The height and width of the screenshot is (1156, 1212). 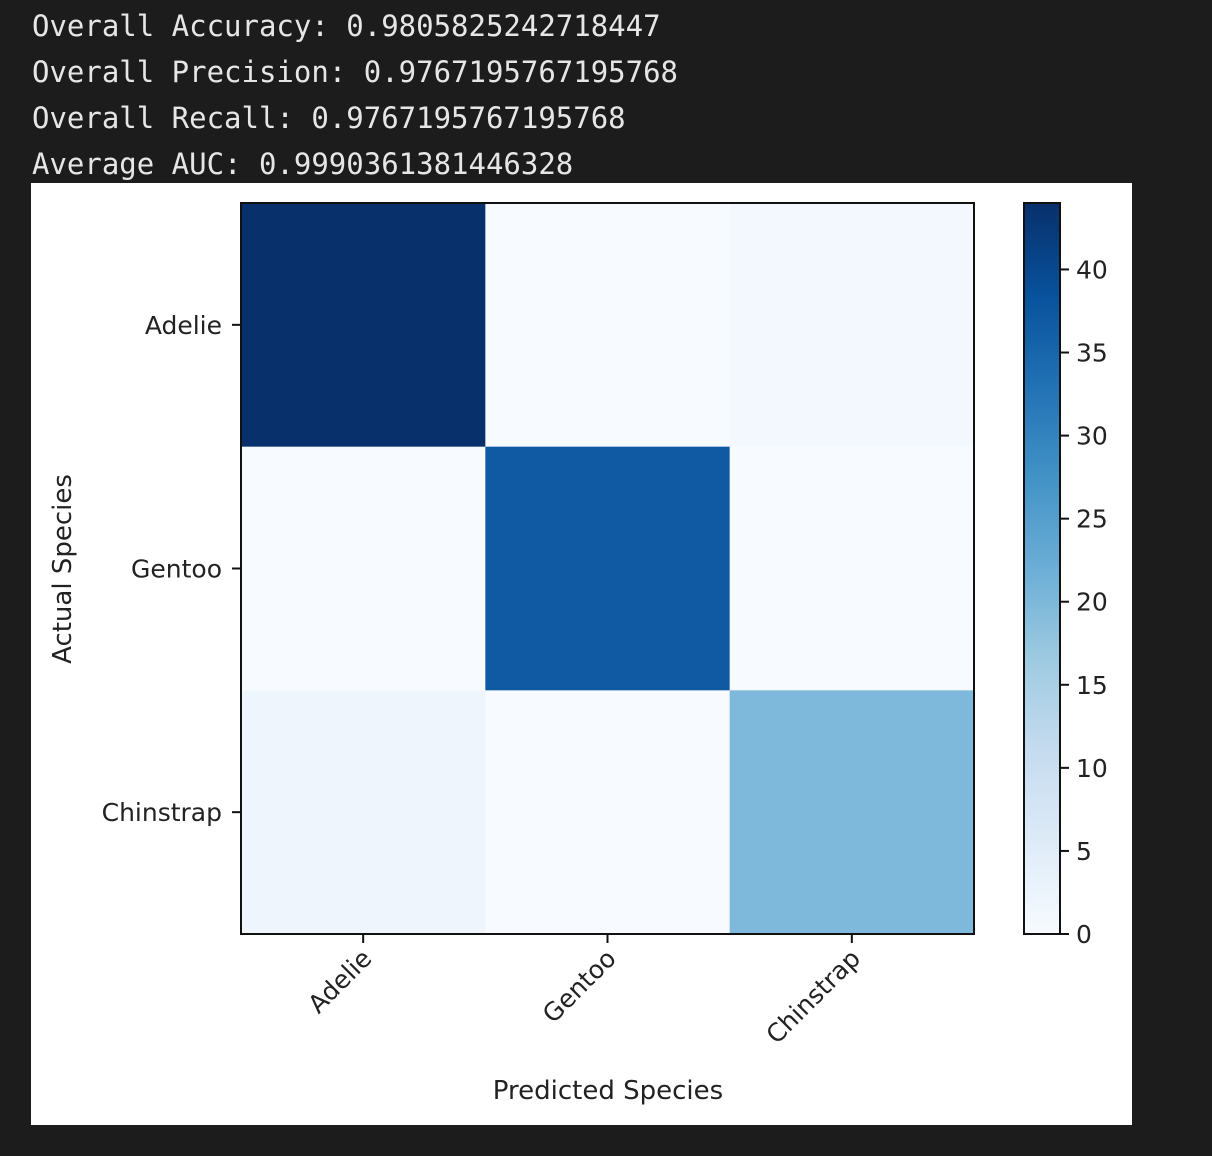 What do you see at coordinates (1092, 436) in the screenshot?
I see `colorbar-tick-label: 30` at bounding box center [1092, 436].